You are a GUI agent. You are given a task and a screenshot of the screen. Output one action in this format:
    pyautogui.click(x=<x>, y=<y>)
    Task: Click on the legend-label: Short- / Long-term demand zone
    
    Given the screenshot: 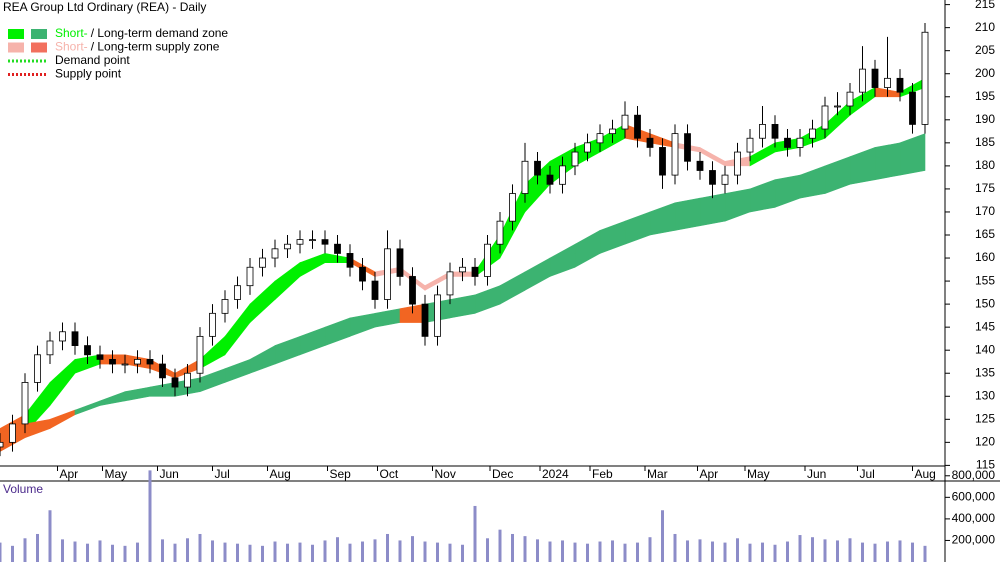 What is the action you would take?
    pyautogui.click(x=141, y=33)
    